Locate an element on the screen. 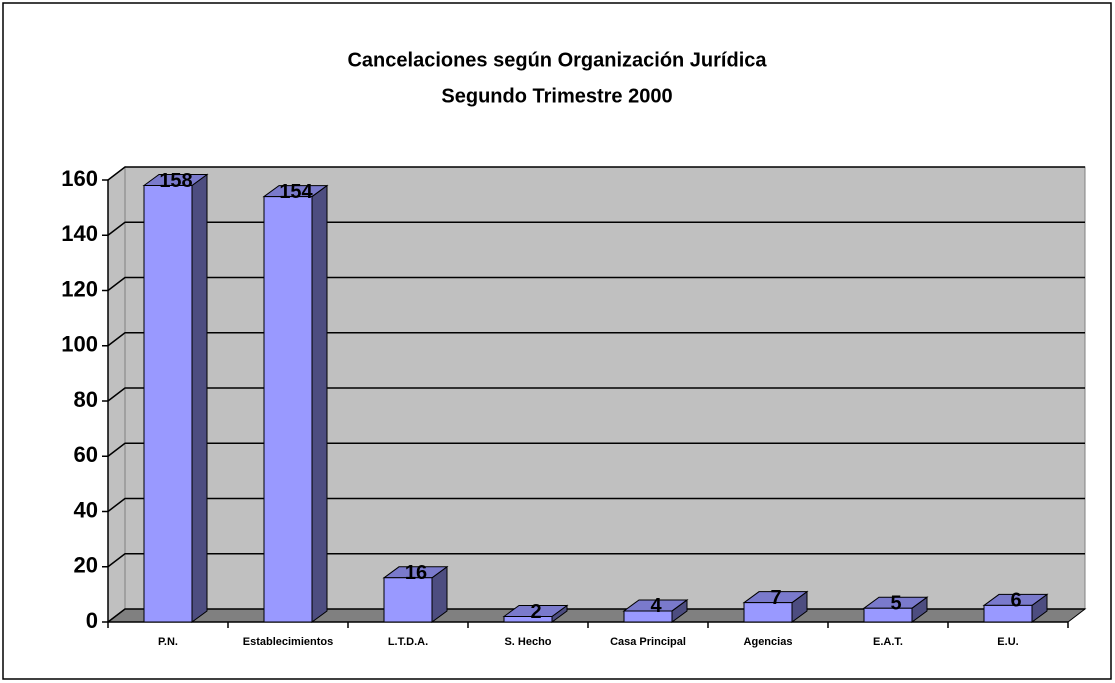  y-tick-label: 20 is located at coordinates (86, 565).